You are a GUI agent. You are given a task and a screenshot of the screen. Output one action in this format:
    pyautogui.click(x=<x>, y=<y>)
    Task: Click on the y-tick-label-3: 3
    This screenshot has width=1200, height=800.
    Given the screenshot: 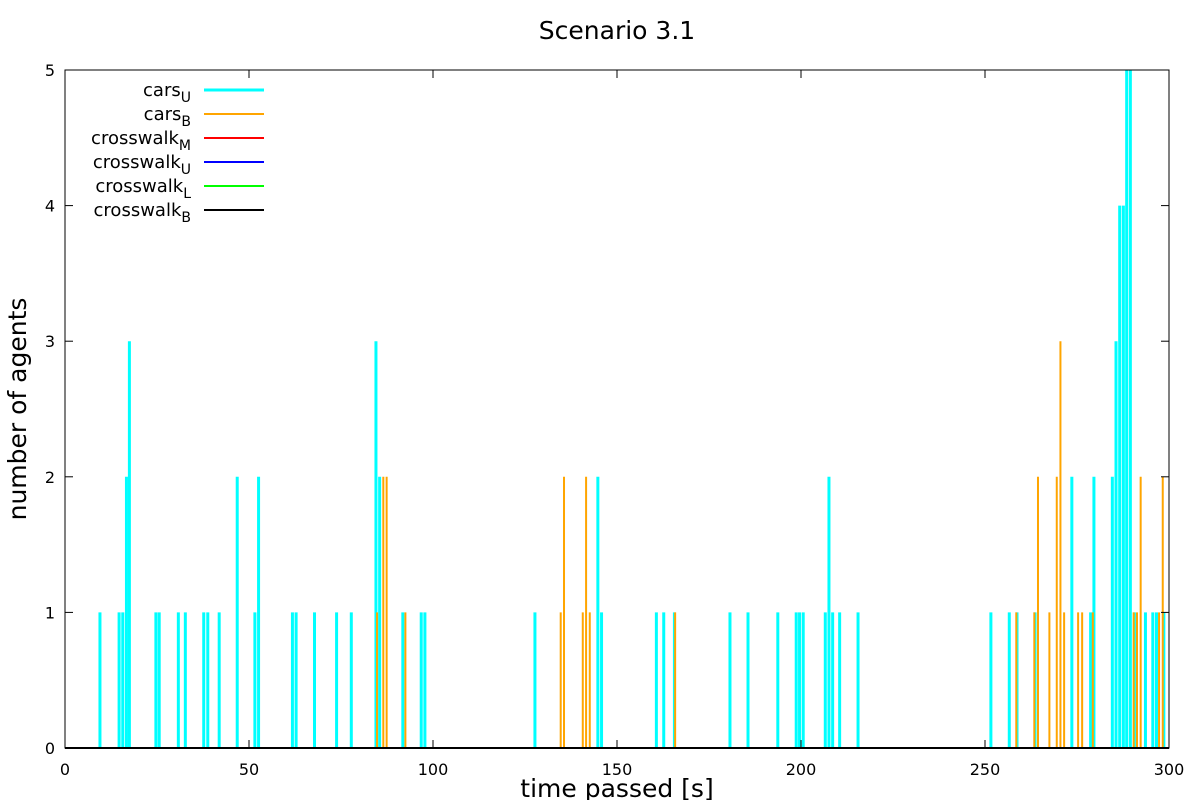 What is the action you would take?
    pyautogui.click(x=50, y=341)
    